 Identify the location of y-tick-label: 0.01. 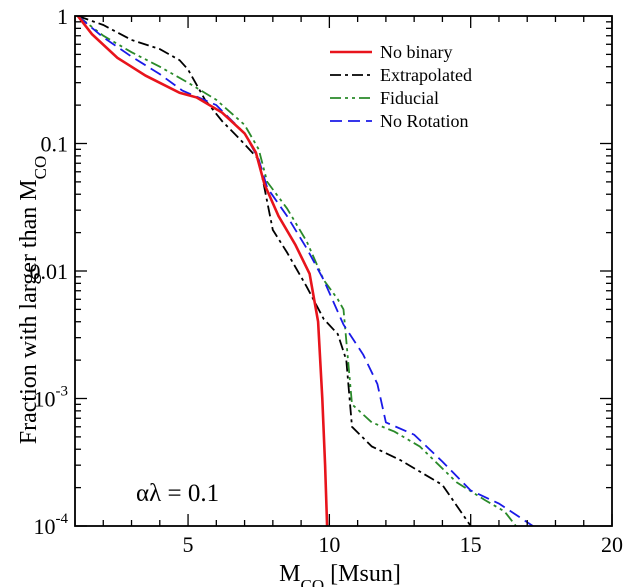
(49, 271).